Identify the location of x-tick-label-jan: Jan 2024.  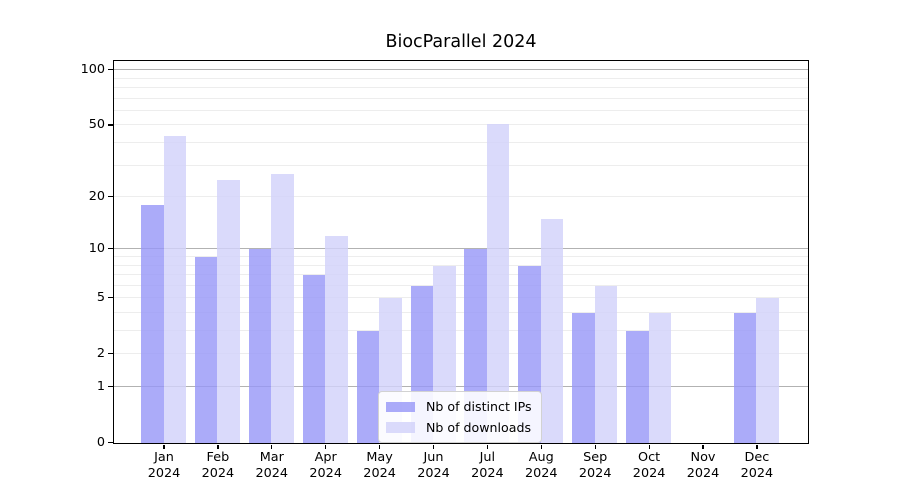
(164, 465).